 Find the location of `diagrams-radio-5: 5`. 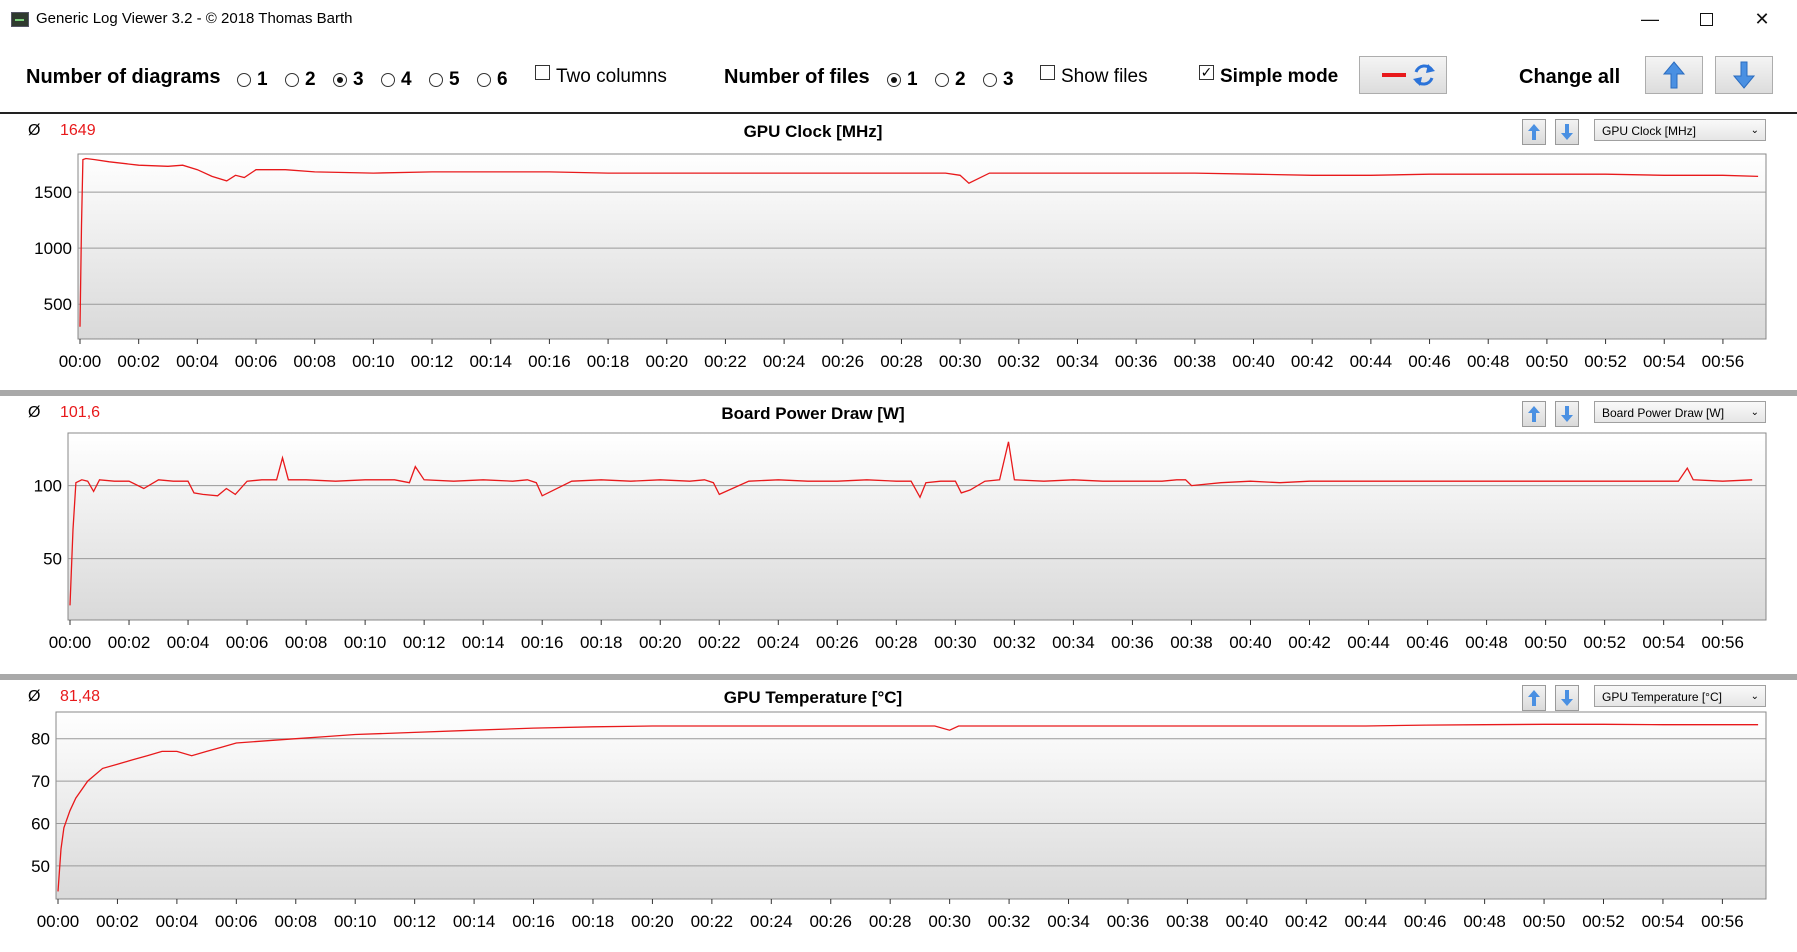

diagrams-radio-5: 5 is located at coordinates (444, 80).